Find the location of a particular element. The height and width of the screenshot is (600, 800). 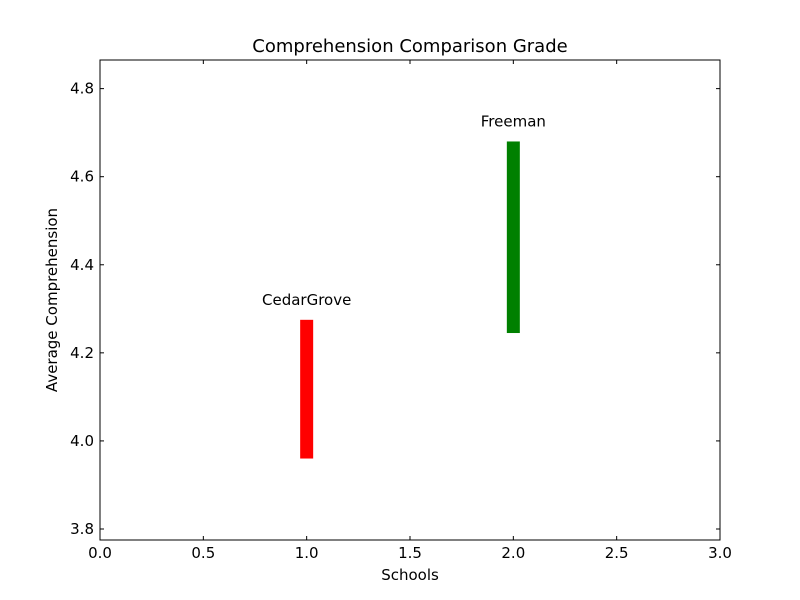

x-tick-label: 0.0 is located at coordinates (100, 553).